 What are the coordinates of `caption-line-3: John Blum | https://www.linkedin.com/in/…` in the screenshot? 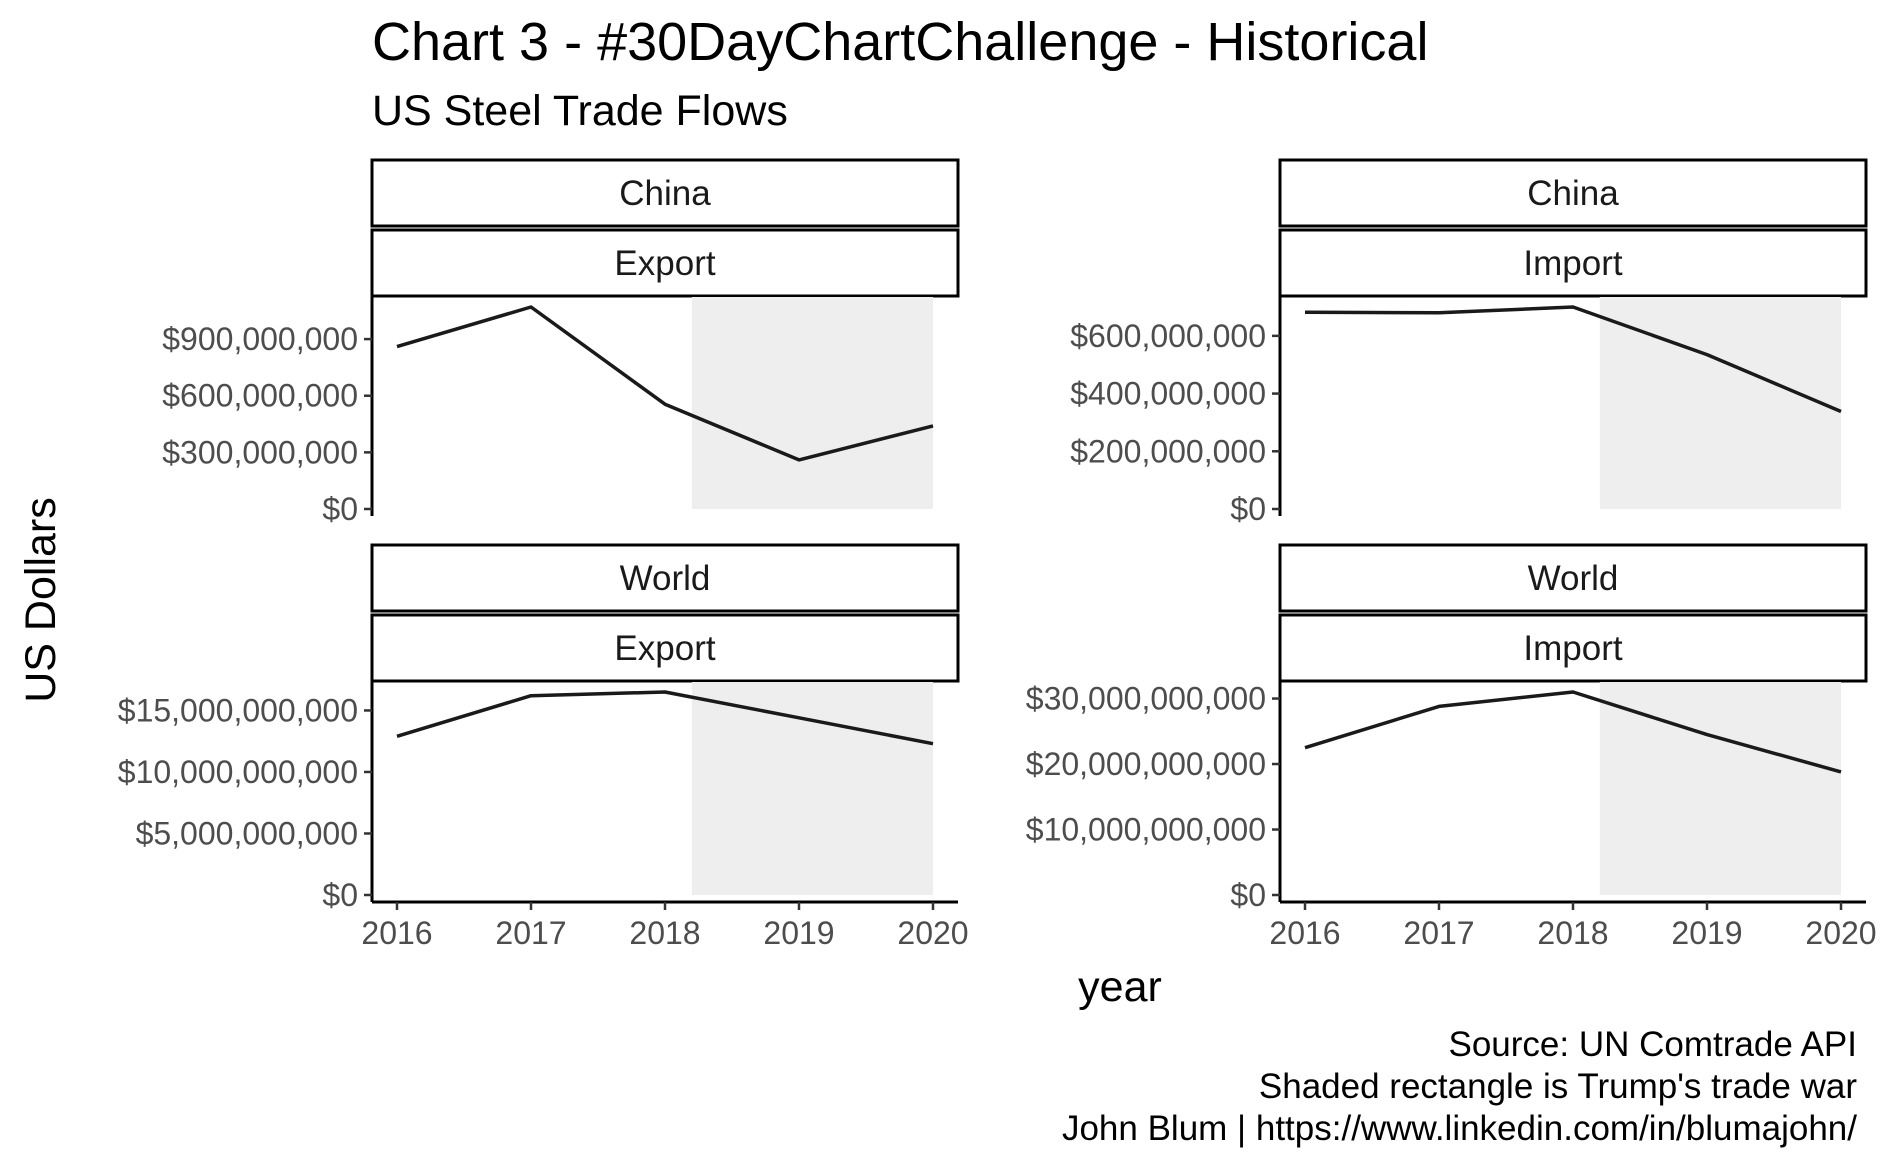 It's located at (1459, 1128).